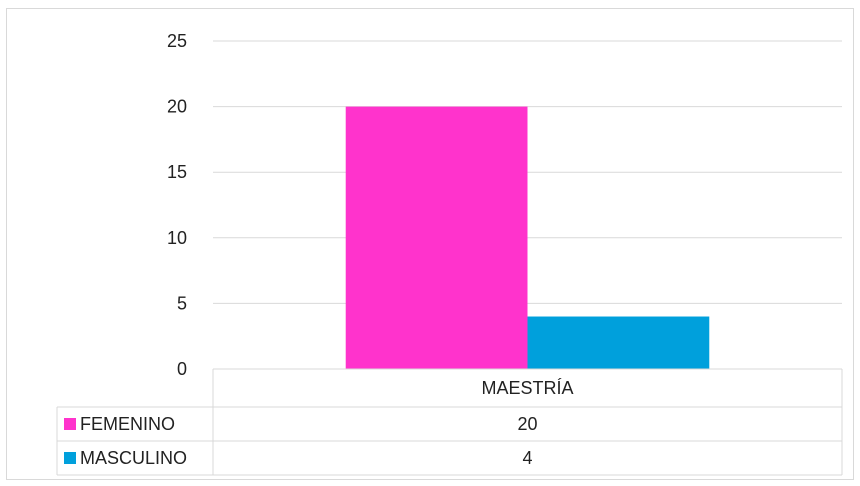  Describe the element at coordinates (527, 388) in the screenshot. I see `category-label: MAESTRÍA` at that location.